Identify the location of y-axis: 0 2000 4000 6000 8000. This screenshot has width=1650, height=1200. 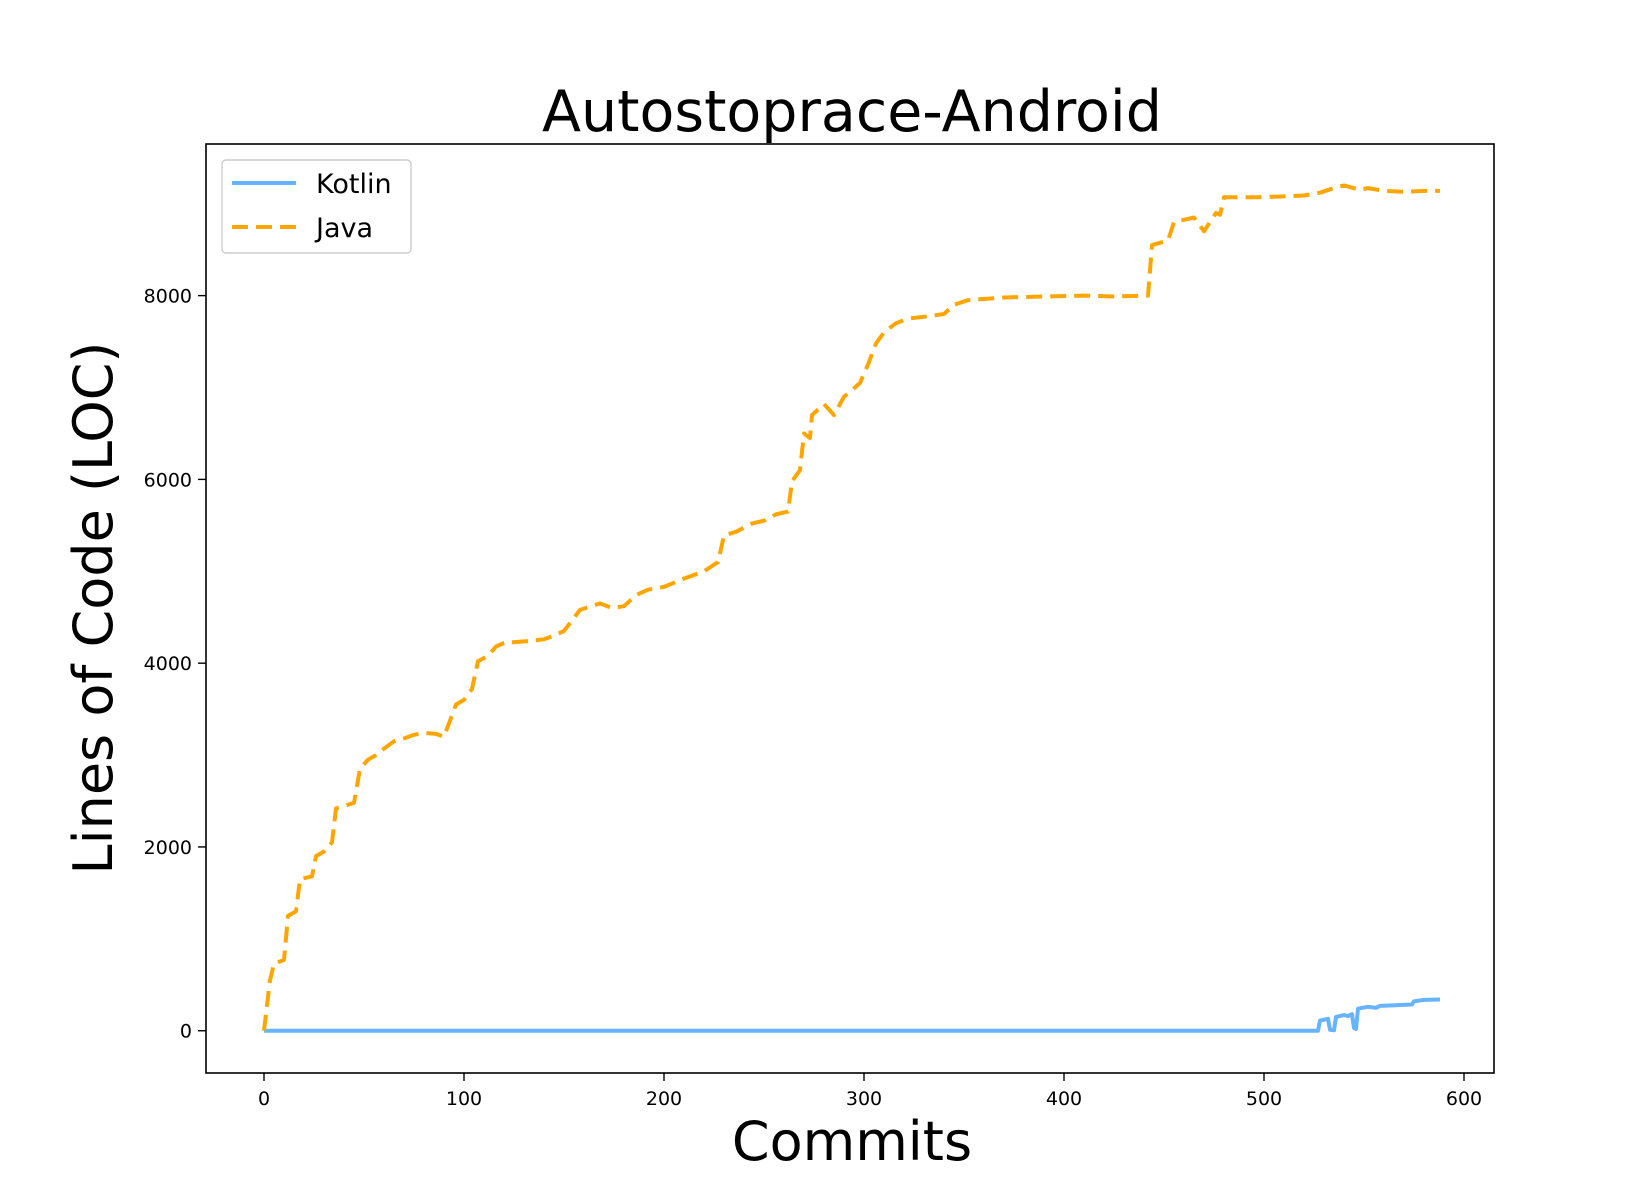
(175, 664).